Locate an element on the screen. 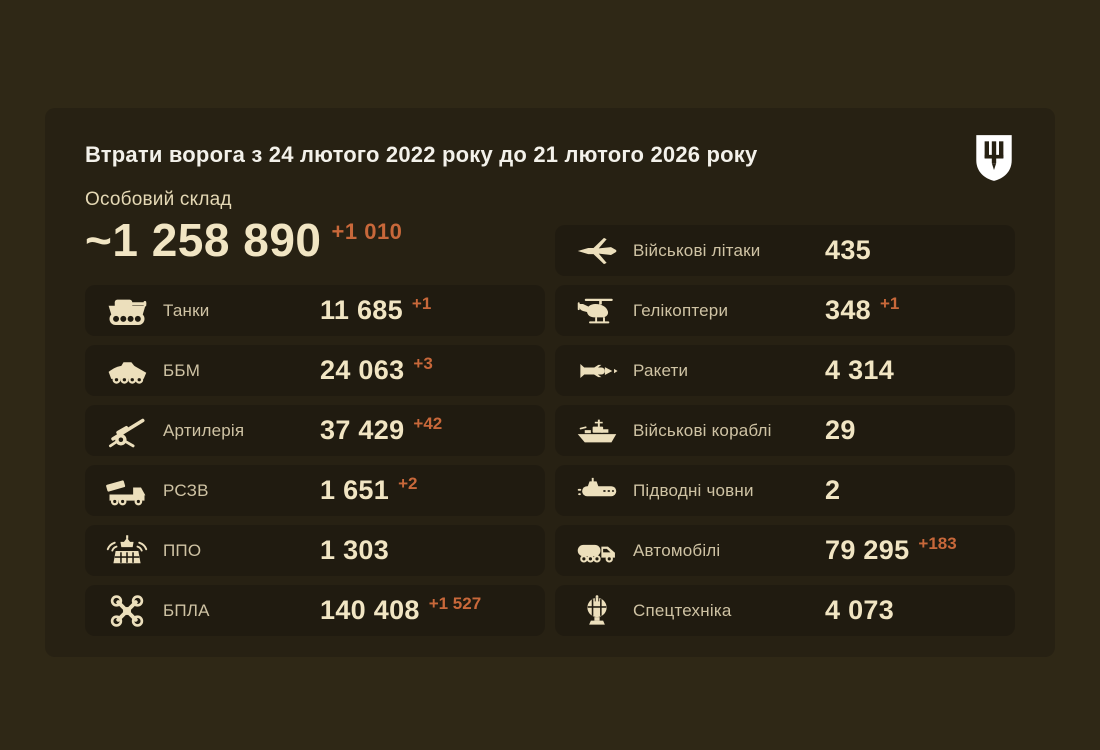 The height and width of the screenshot is (750, 1100). stat-tile-submarine: Підводні човни 2 is located at coordinates (785, 490).